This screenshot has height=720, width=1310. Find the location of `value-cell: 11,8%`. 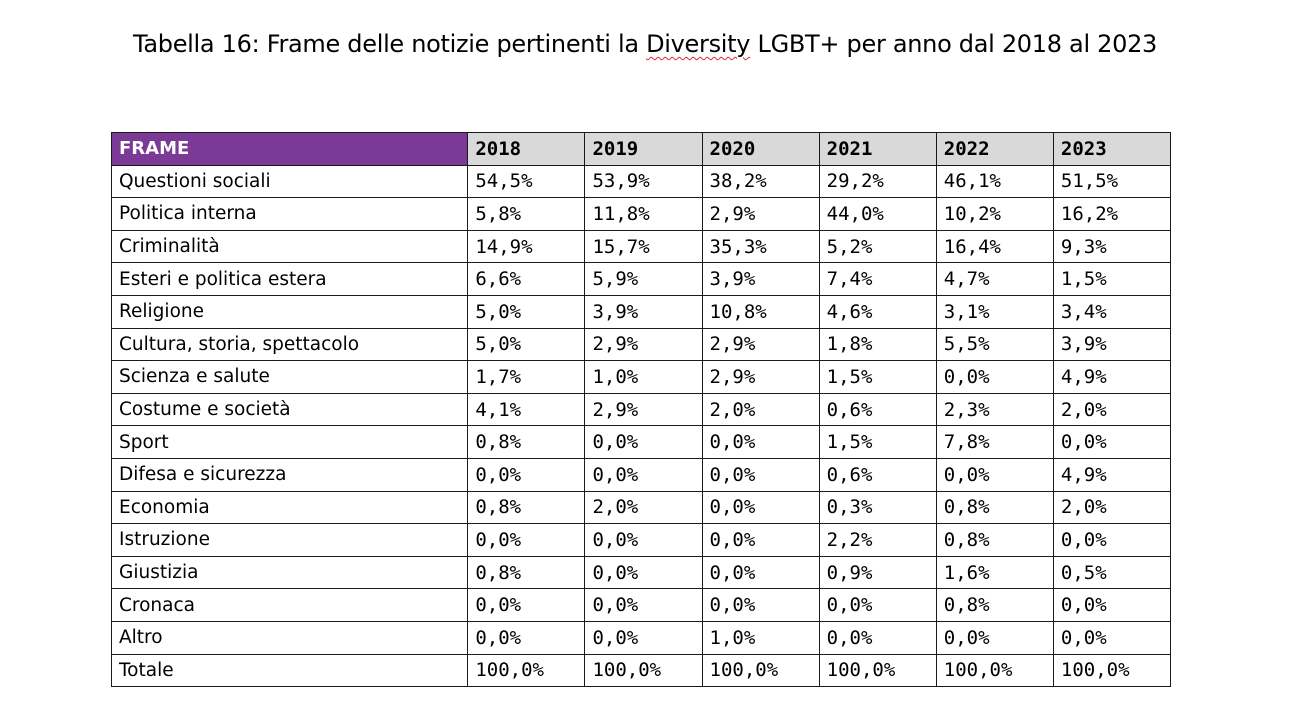

value-cell: 11,8% is located at coordinates (643, 214).